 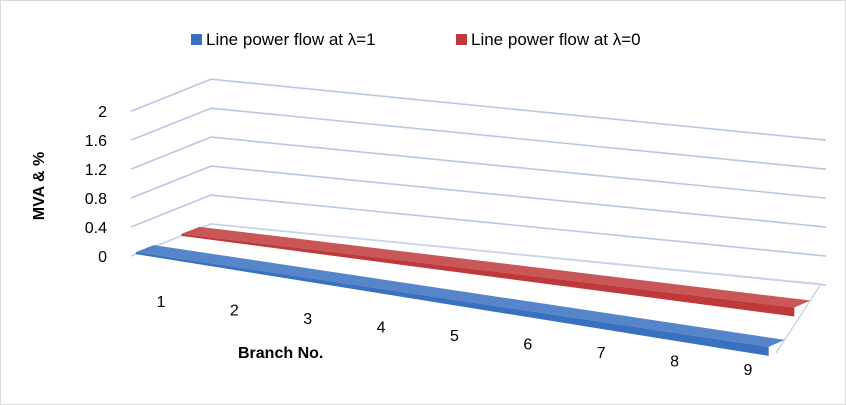 What do you see at coordinates (39, 186) in the screenshot?
I see `y-axis-title: MVA & %` at bounding box center [39, 186].